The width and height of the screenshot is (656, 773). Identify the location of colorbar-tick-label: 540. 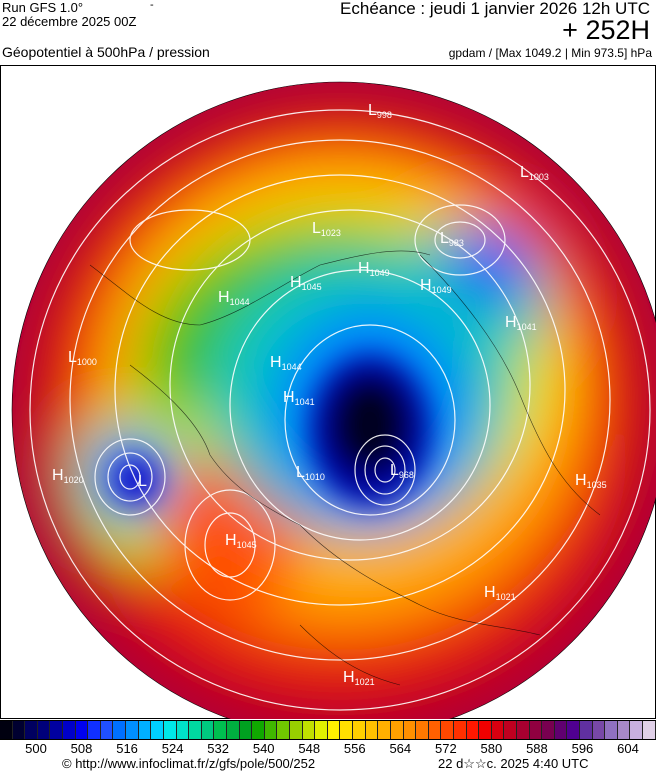
(263, 748).